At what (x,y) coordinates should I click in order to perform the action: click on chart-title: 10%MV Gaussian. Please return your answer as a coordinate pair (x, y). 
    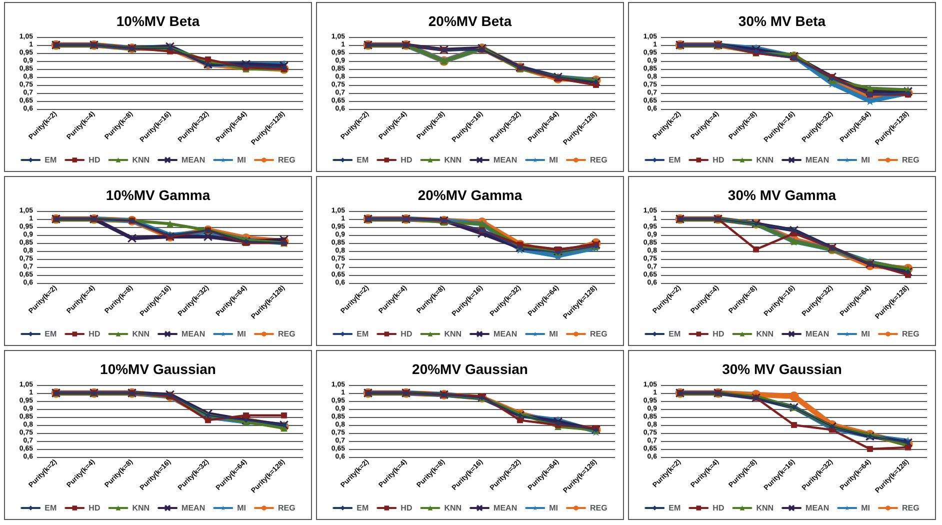
    Looking at the image, I should click on (158, 369).